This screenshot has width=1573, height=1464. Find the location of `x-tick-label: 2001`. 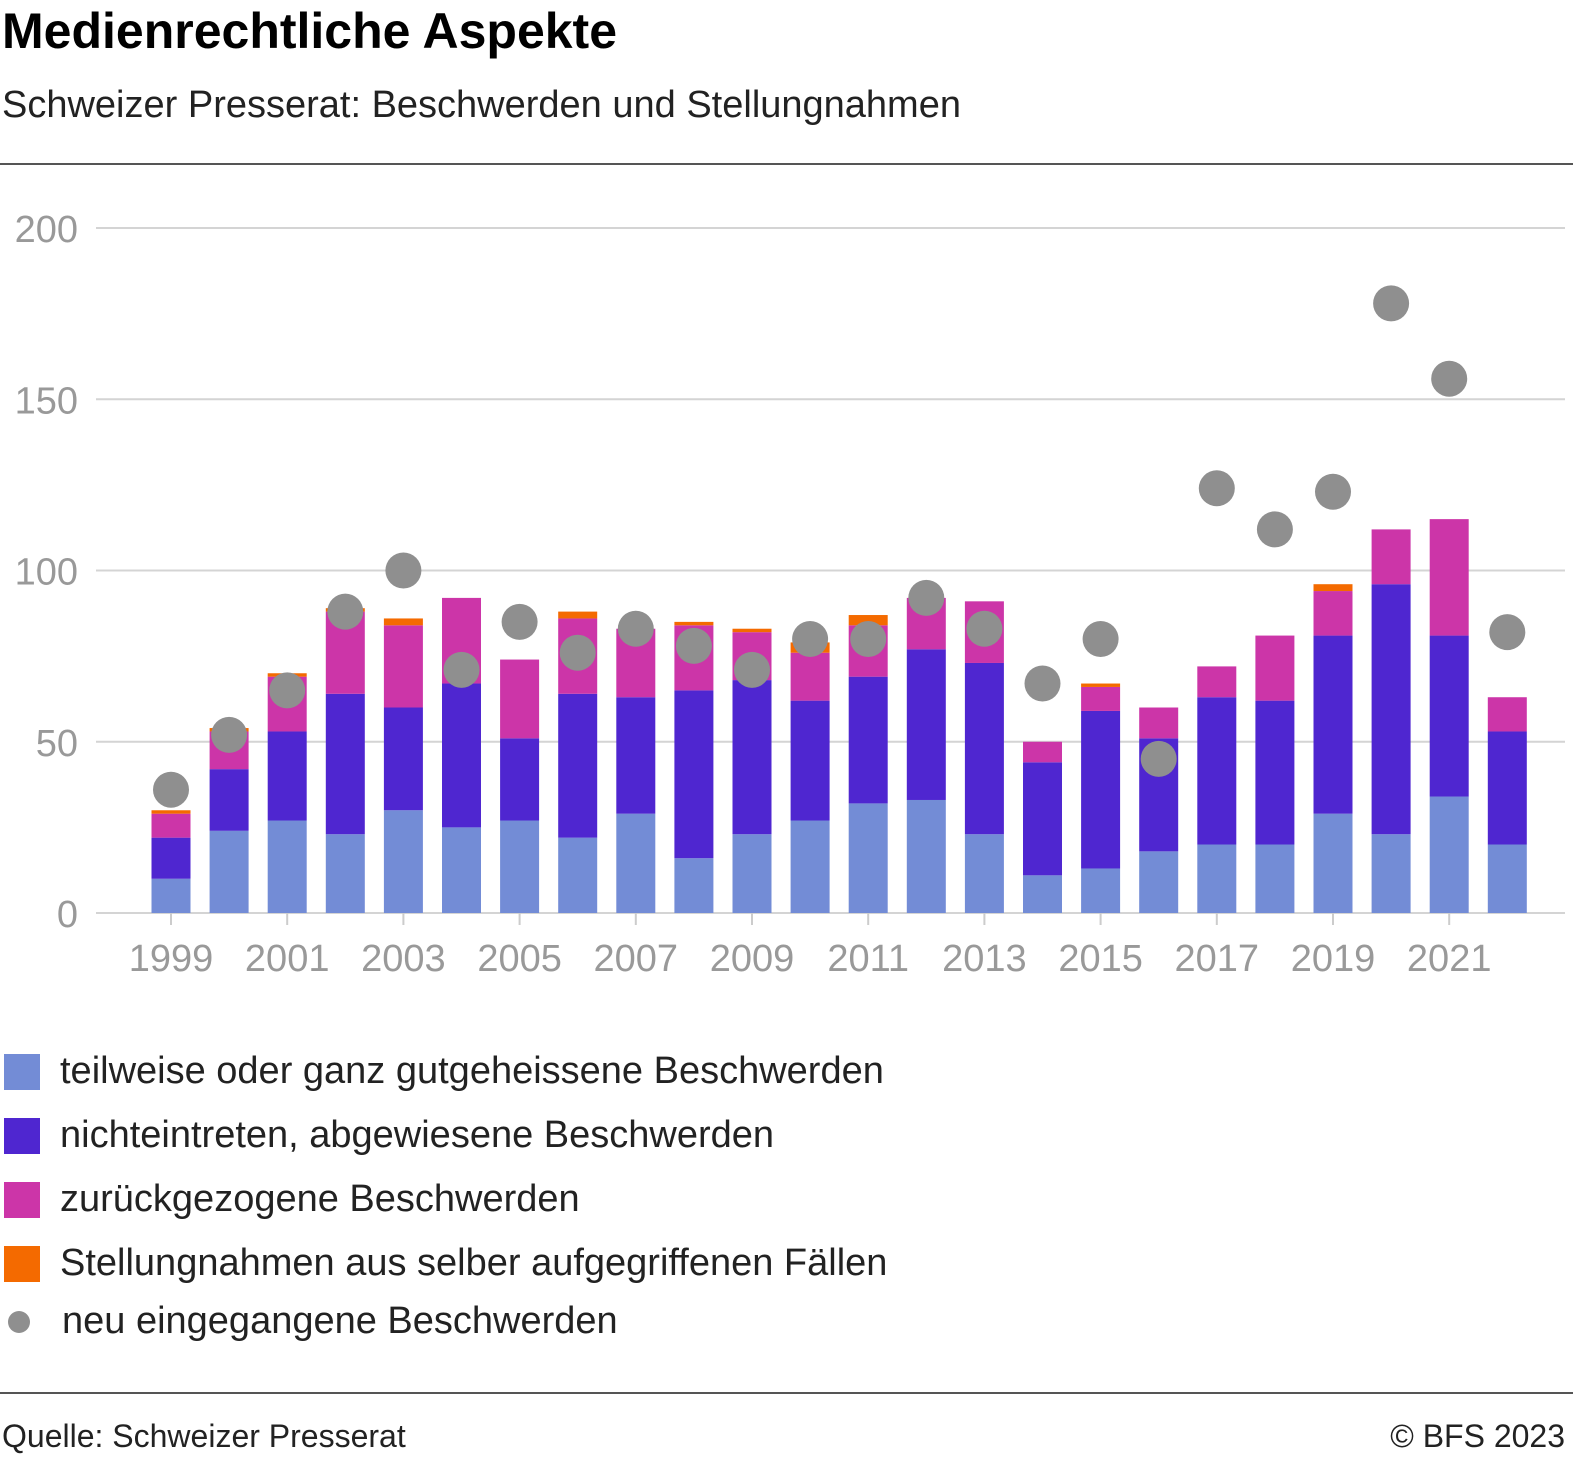

x-tick-label: 2001 is located at coordinates (287, 959).